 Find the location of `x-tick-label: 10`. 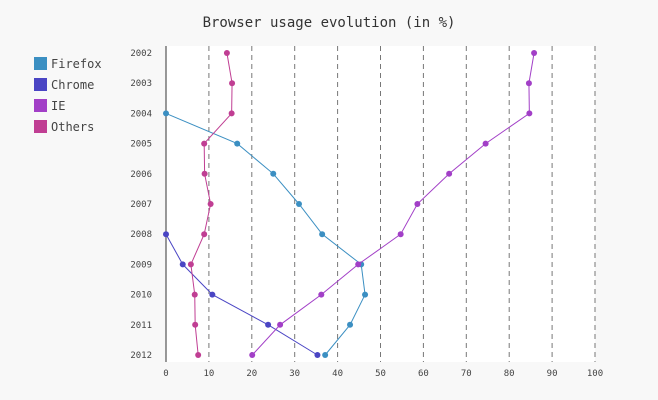

x-tick-label: 10 is located at coordinates (208, 374).